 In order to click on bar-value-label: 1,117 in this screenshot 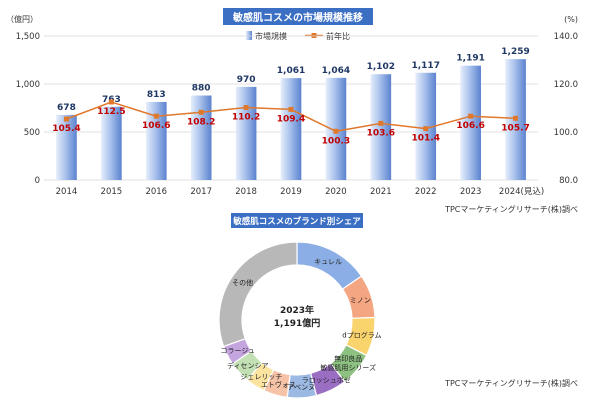, I will do `click(425, 66)`.